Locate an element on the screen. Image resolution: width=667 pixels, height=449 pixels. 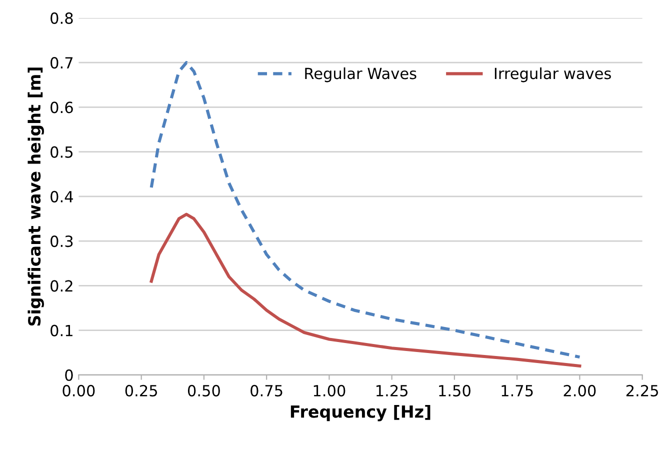
x-tick-label: 0.00 is located at coordinates (78, 390).